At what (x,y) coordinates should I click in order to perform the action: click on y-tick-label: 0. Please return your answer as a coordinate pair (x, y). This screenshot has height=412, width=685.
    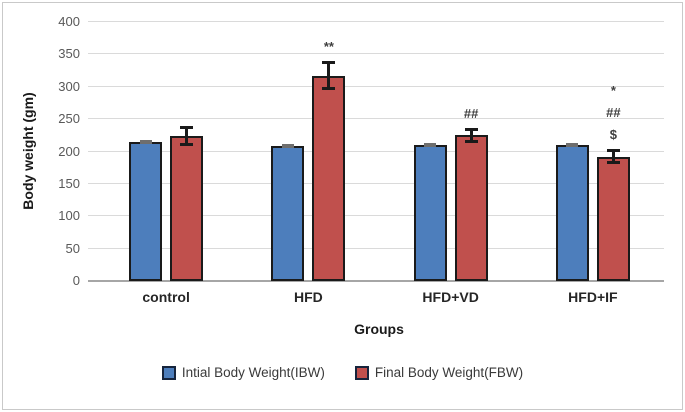
    Looking at the image, I should click on (76, 280).